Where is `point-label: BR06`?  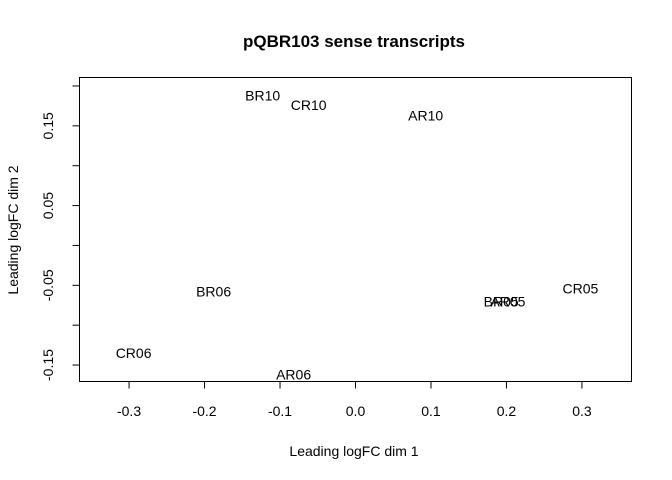 point-label: BR06 is located at coordinates (213, 292).